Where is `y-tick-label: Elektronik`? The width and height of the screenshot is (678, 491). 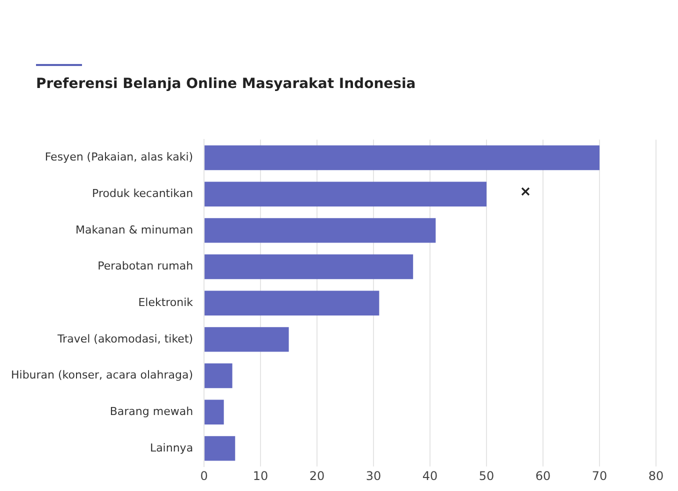
y-tick-label: Elektronik is located at coordinates (166, 302).